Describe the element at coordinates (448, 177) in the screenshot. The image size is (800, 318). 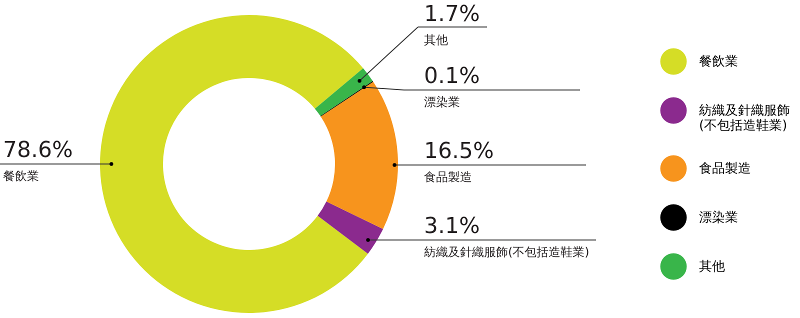
I see `slice-label: 食品製造` at that location.